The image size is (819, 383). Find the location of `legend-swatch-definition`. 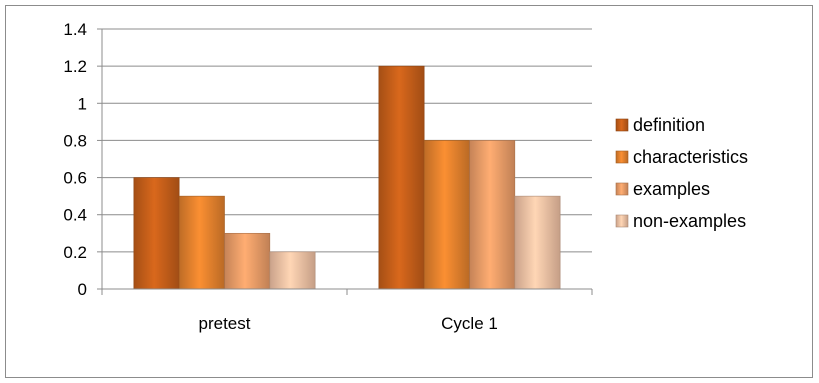

legend-swatch-definition is located at coordinates (622, 125).